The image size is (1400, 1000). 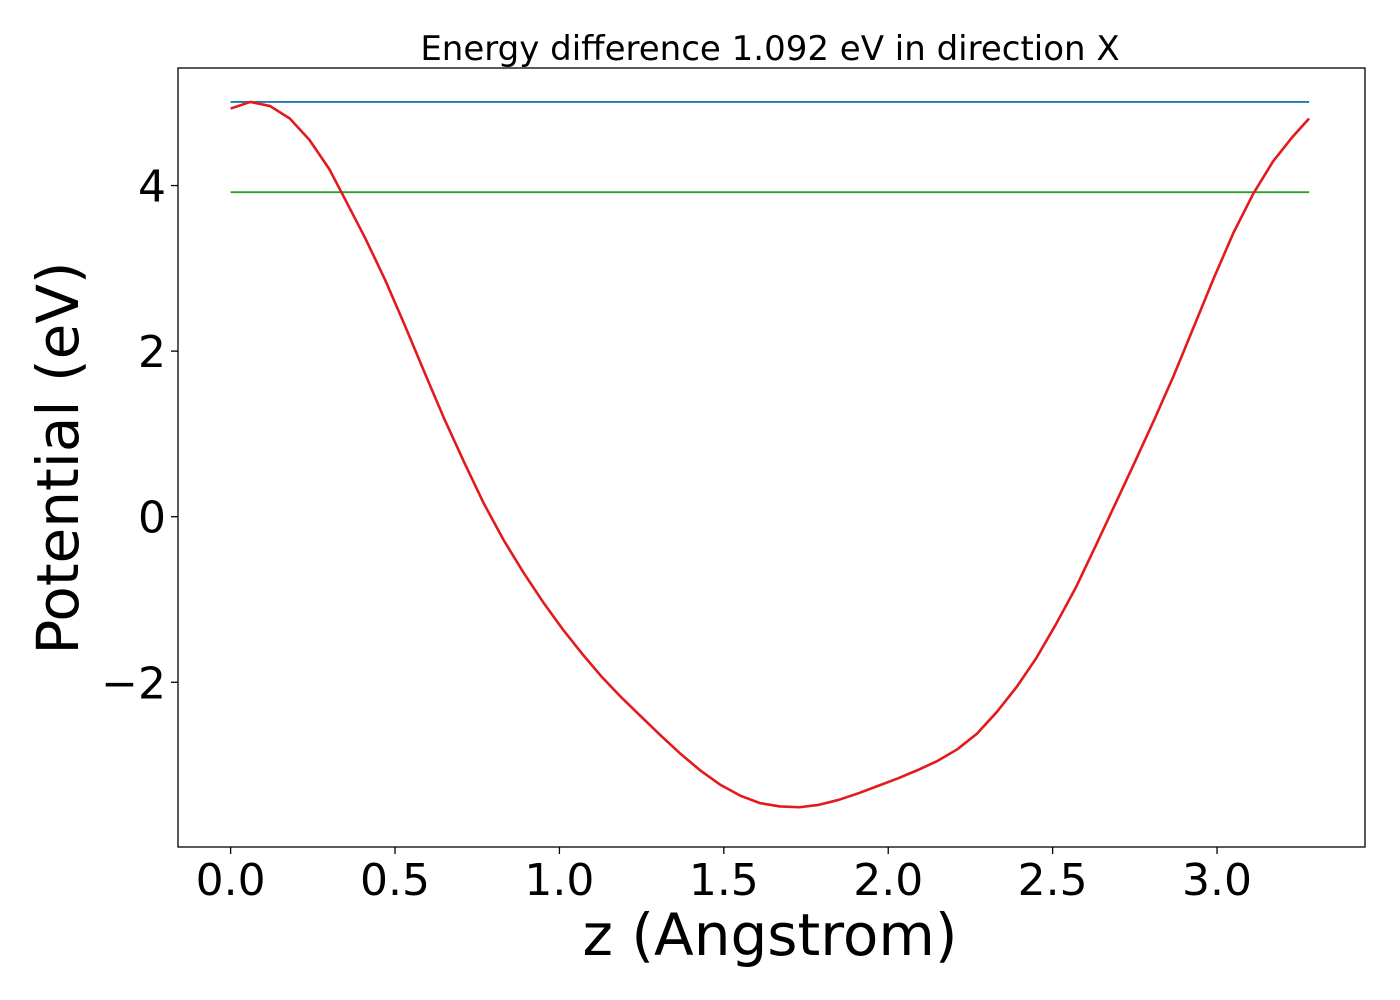 I want to click on x-axis-label: z (Angstrom), so click(x=770, y=935).